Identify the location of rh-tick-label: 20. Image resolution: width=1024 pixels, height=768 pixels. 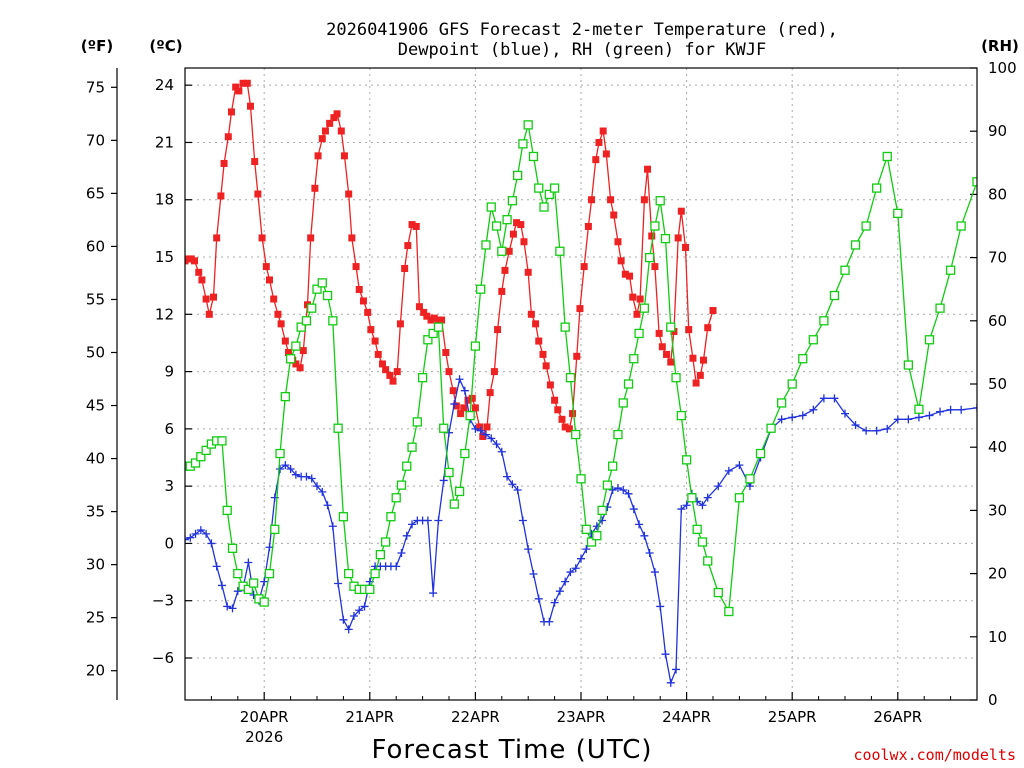
(997, 574).